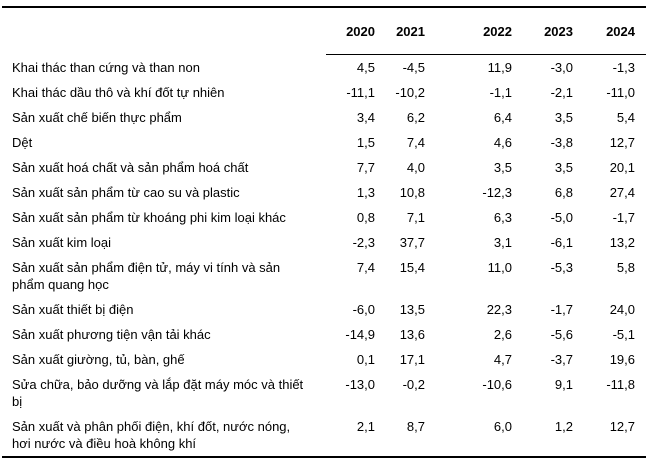 The image size is (650, 462). Describe the element at coordinates (609, 31) in the screenshot. I see `year-column-header: 2024` at that location.